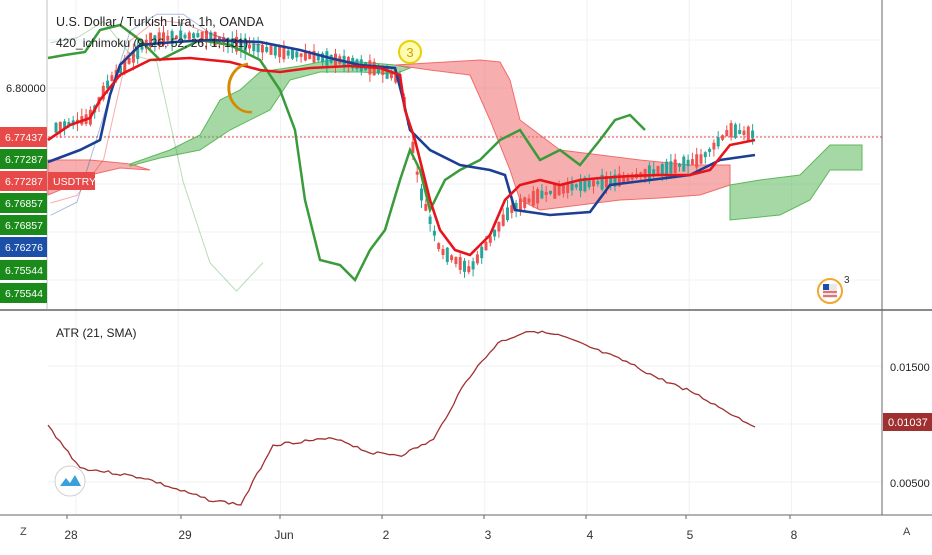 This screenshot has height=555, width=932. I want to click on x-tick-label: 8, so click(794, 535).